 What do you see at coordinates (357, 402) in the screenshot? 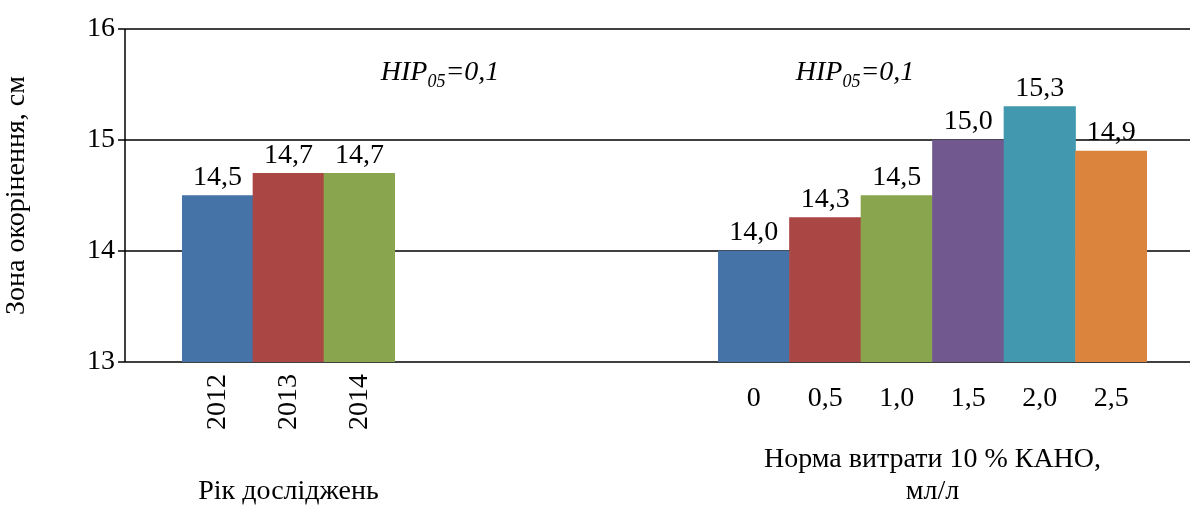
I see `x-tick-label: 2014` at bounding box center [357, 402].